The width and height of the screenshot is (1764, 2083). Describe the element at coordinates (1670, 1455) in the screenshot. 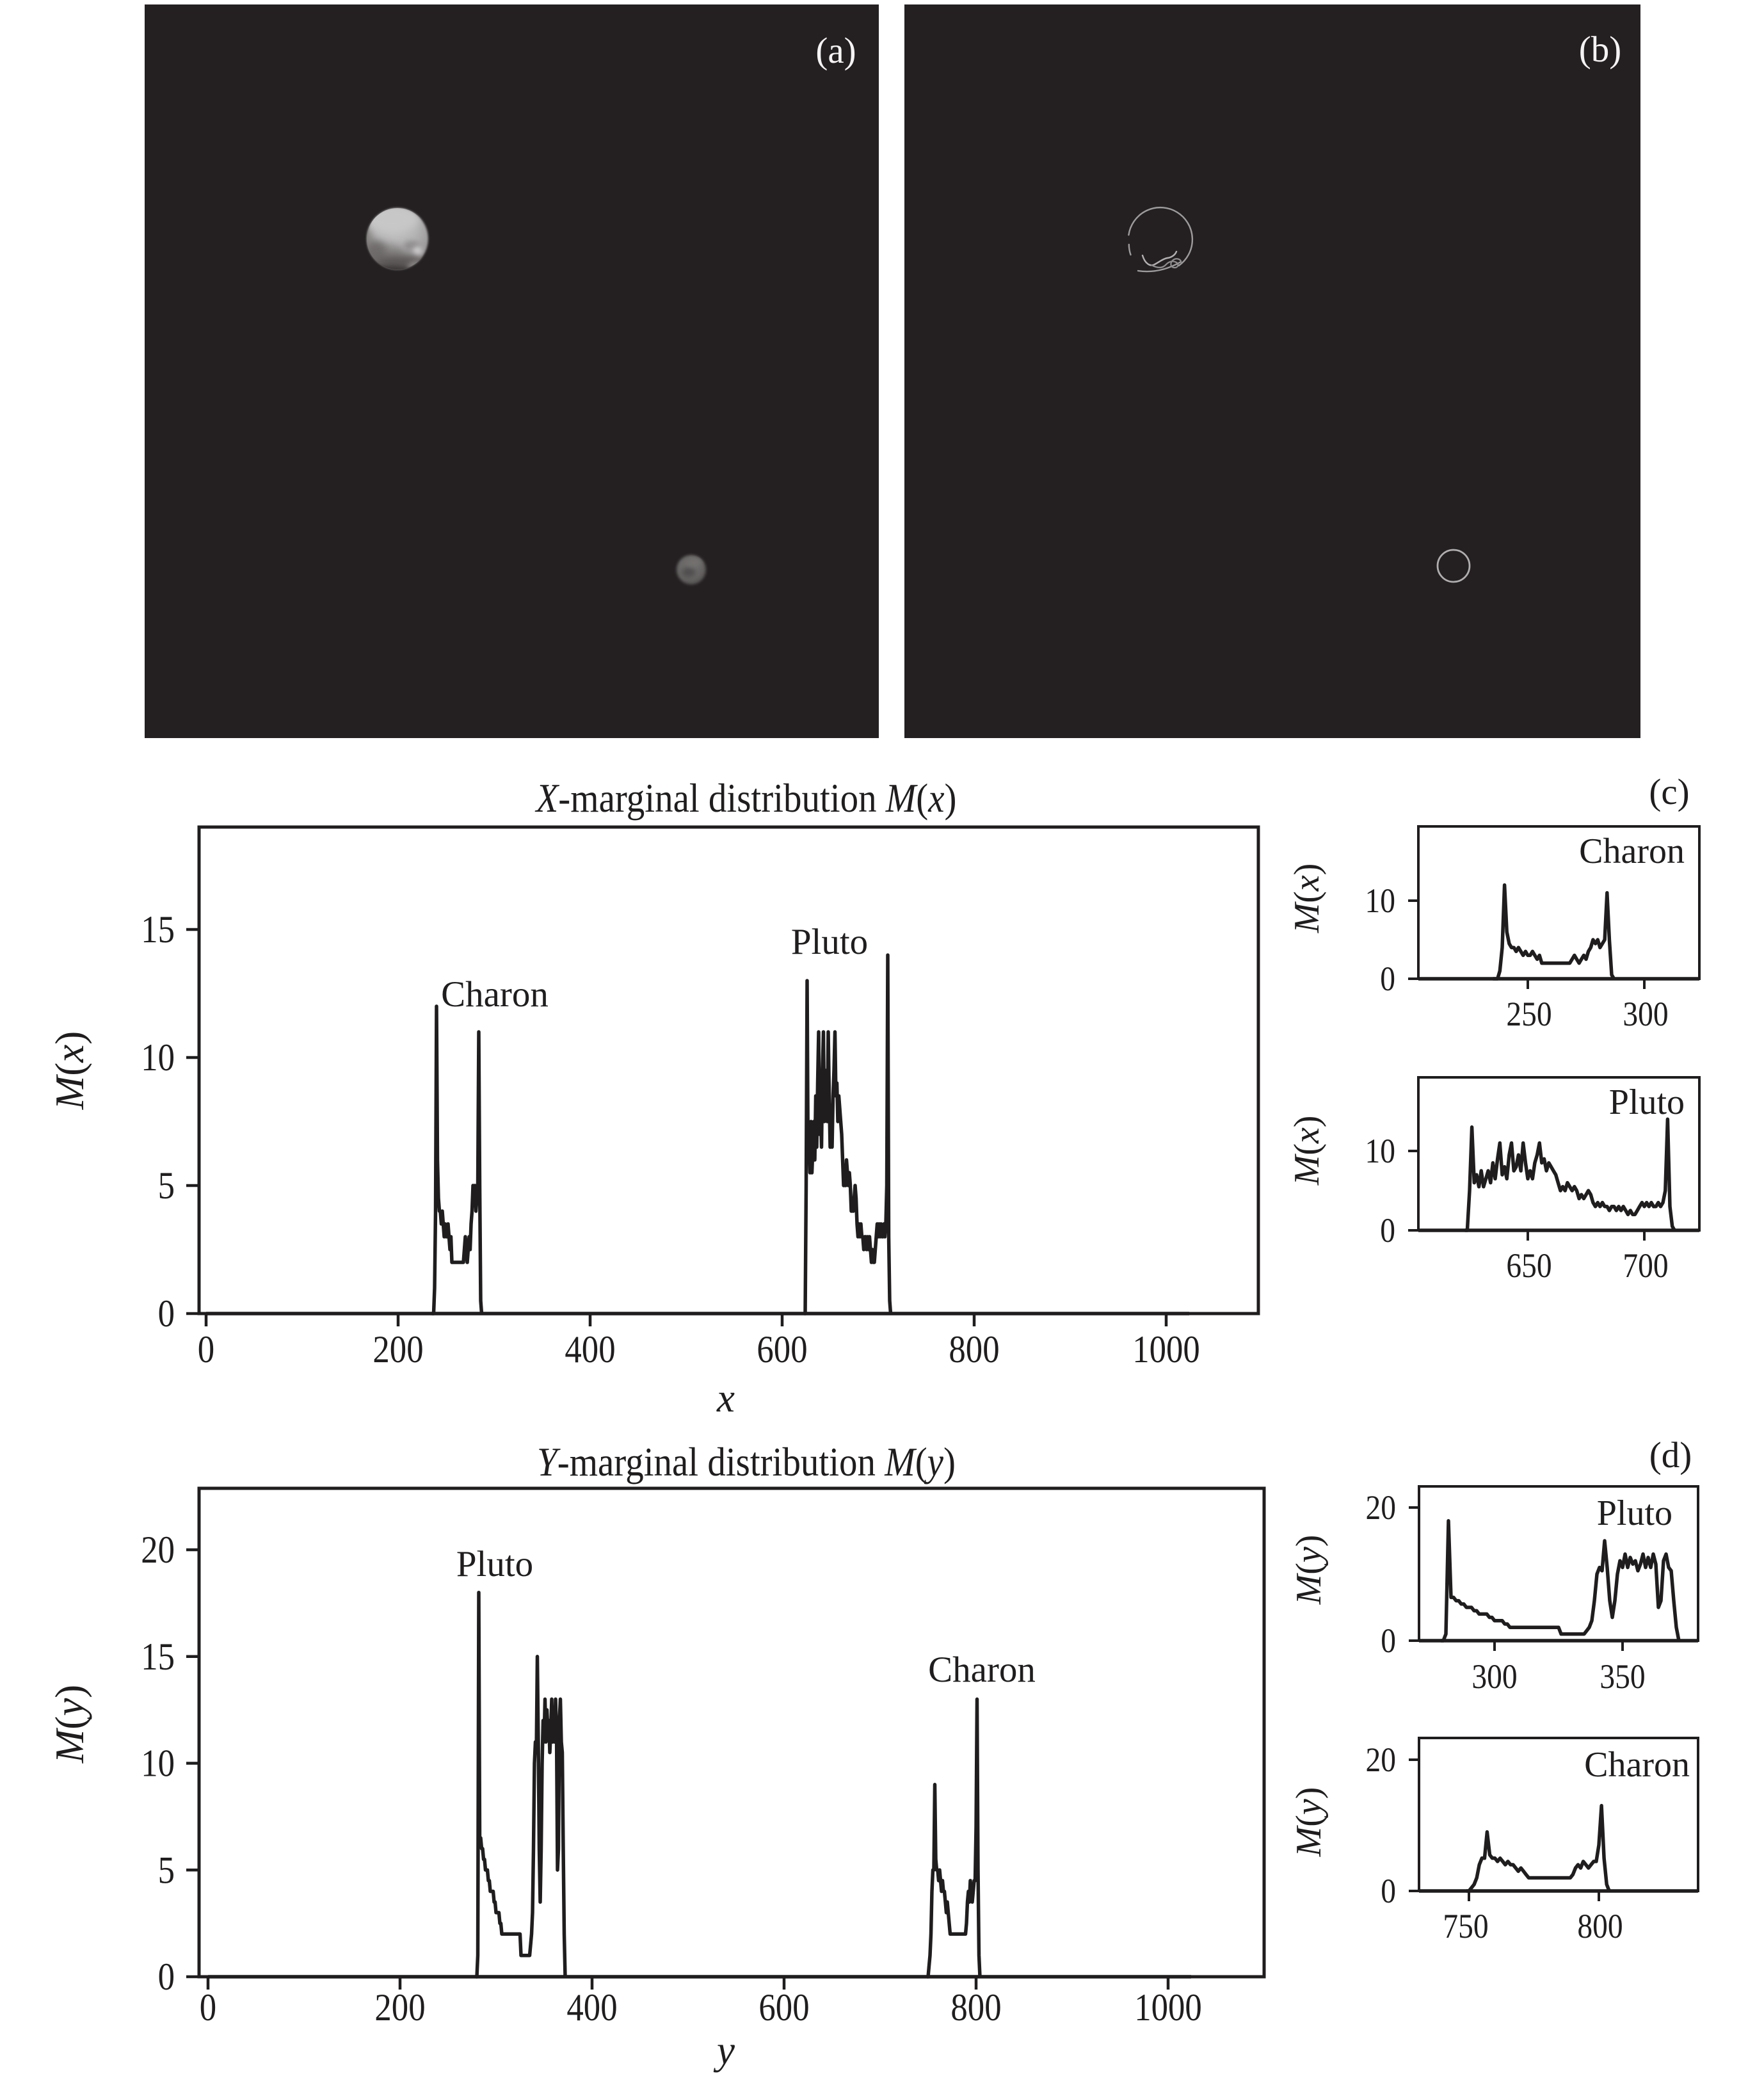

I see `svg-text: (d)` at that location.